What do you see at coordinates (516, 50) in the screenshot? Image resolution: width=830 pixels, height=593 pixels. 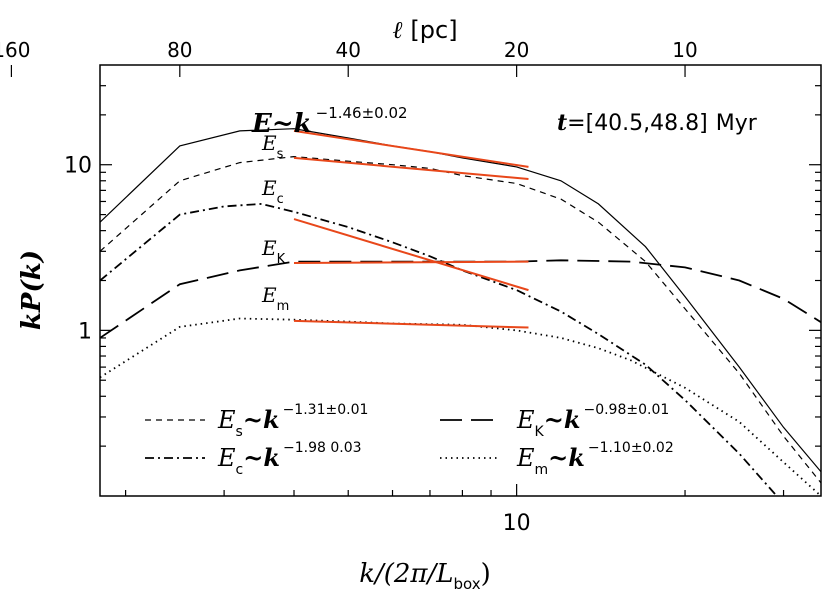 I see `top-axis-tick-label: 20` at bounding box center [516, 50].